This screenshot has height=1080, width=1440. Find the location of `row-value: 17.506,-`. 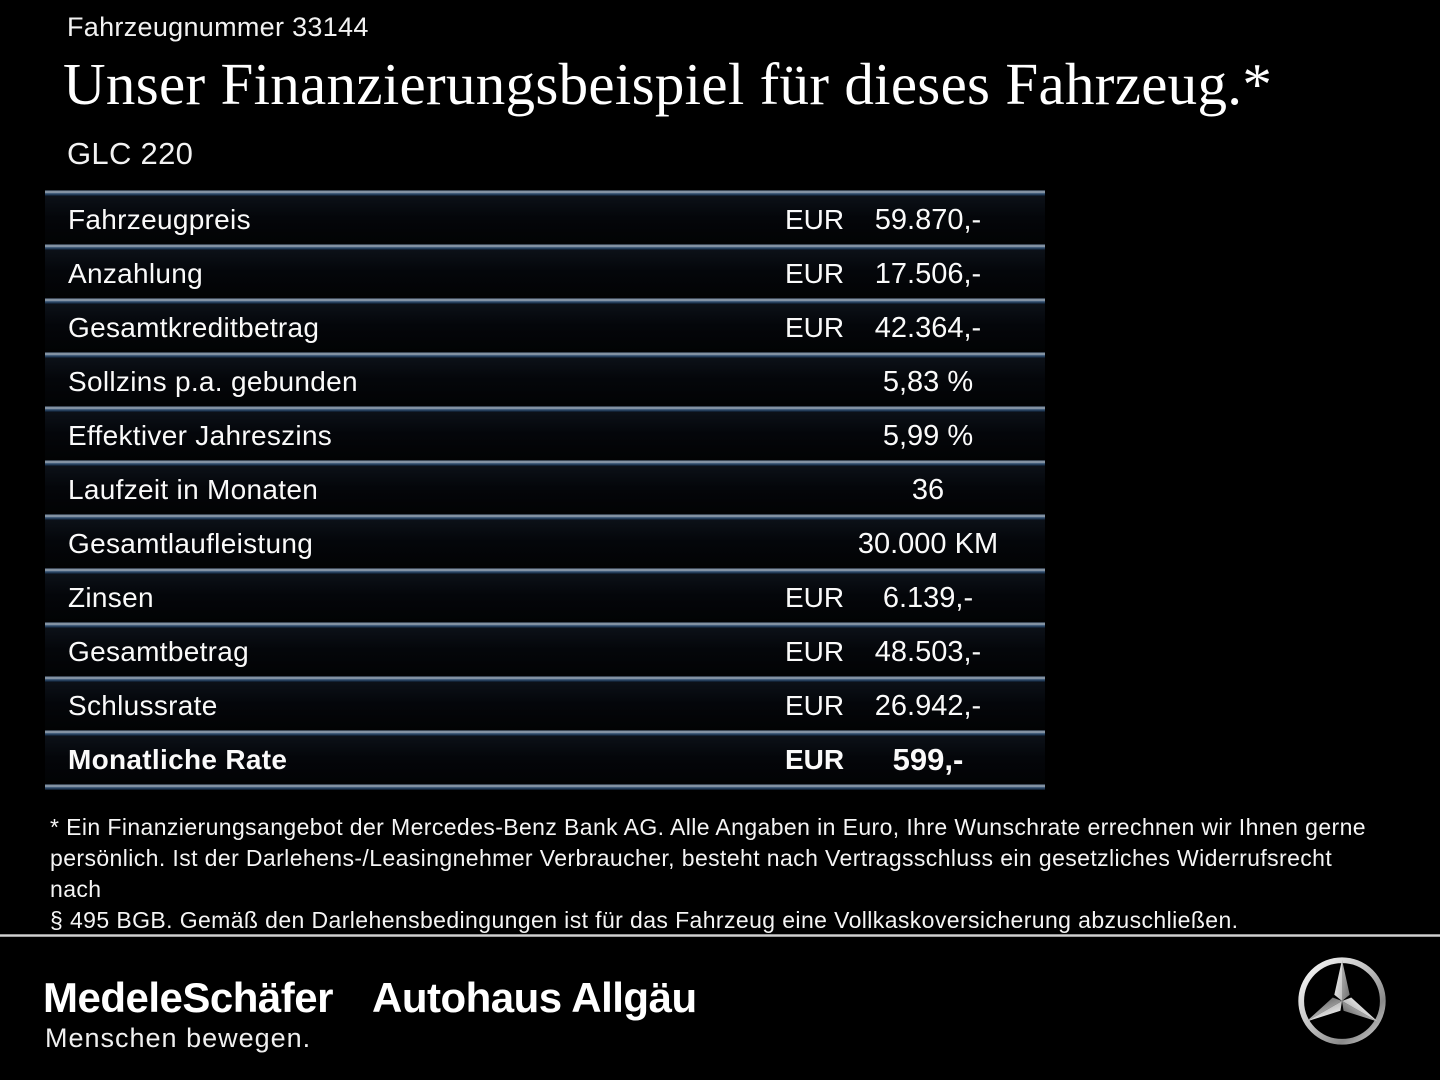

row-value: 17.506,- is located at coordinates (928, 273).